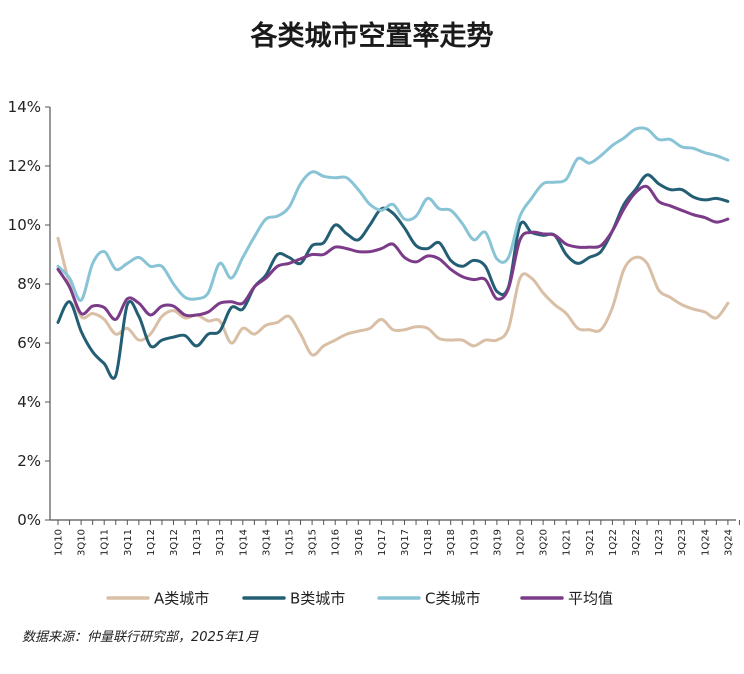  What do you see at coordinates (151, 542) in the screenshot?
I see `x-tick-label: 1Q12` at bounding box center [151, 542].